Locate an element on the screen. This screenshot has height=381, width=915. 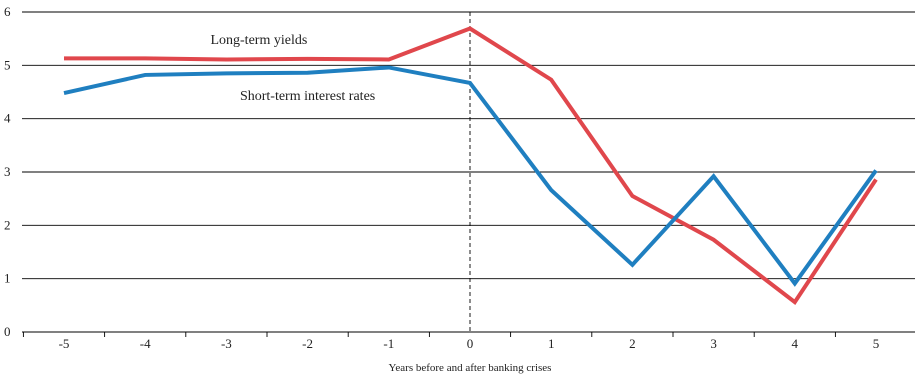
x-tick-label: 2 is located at coordinates (632, 343).